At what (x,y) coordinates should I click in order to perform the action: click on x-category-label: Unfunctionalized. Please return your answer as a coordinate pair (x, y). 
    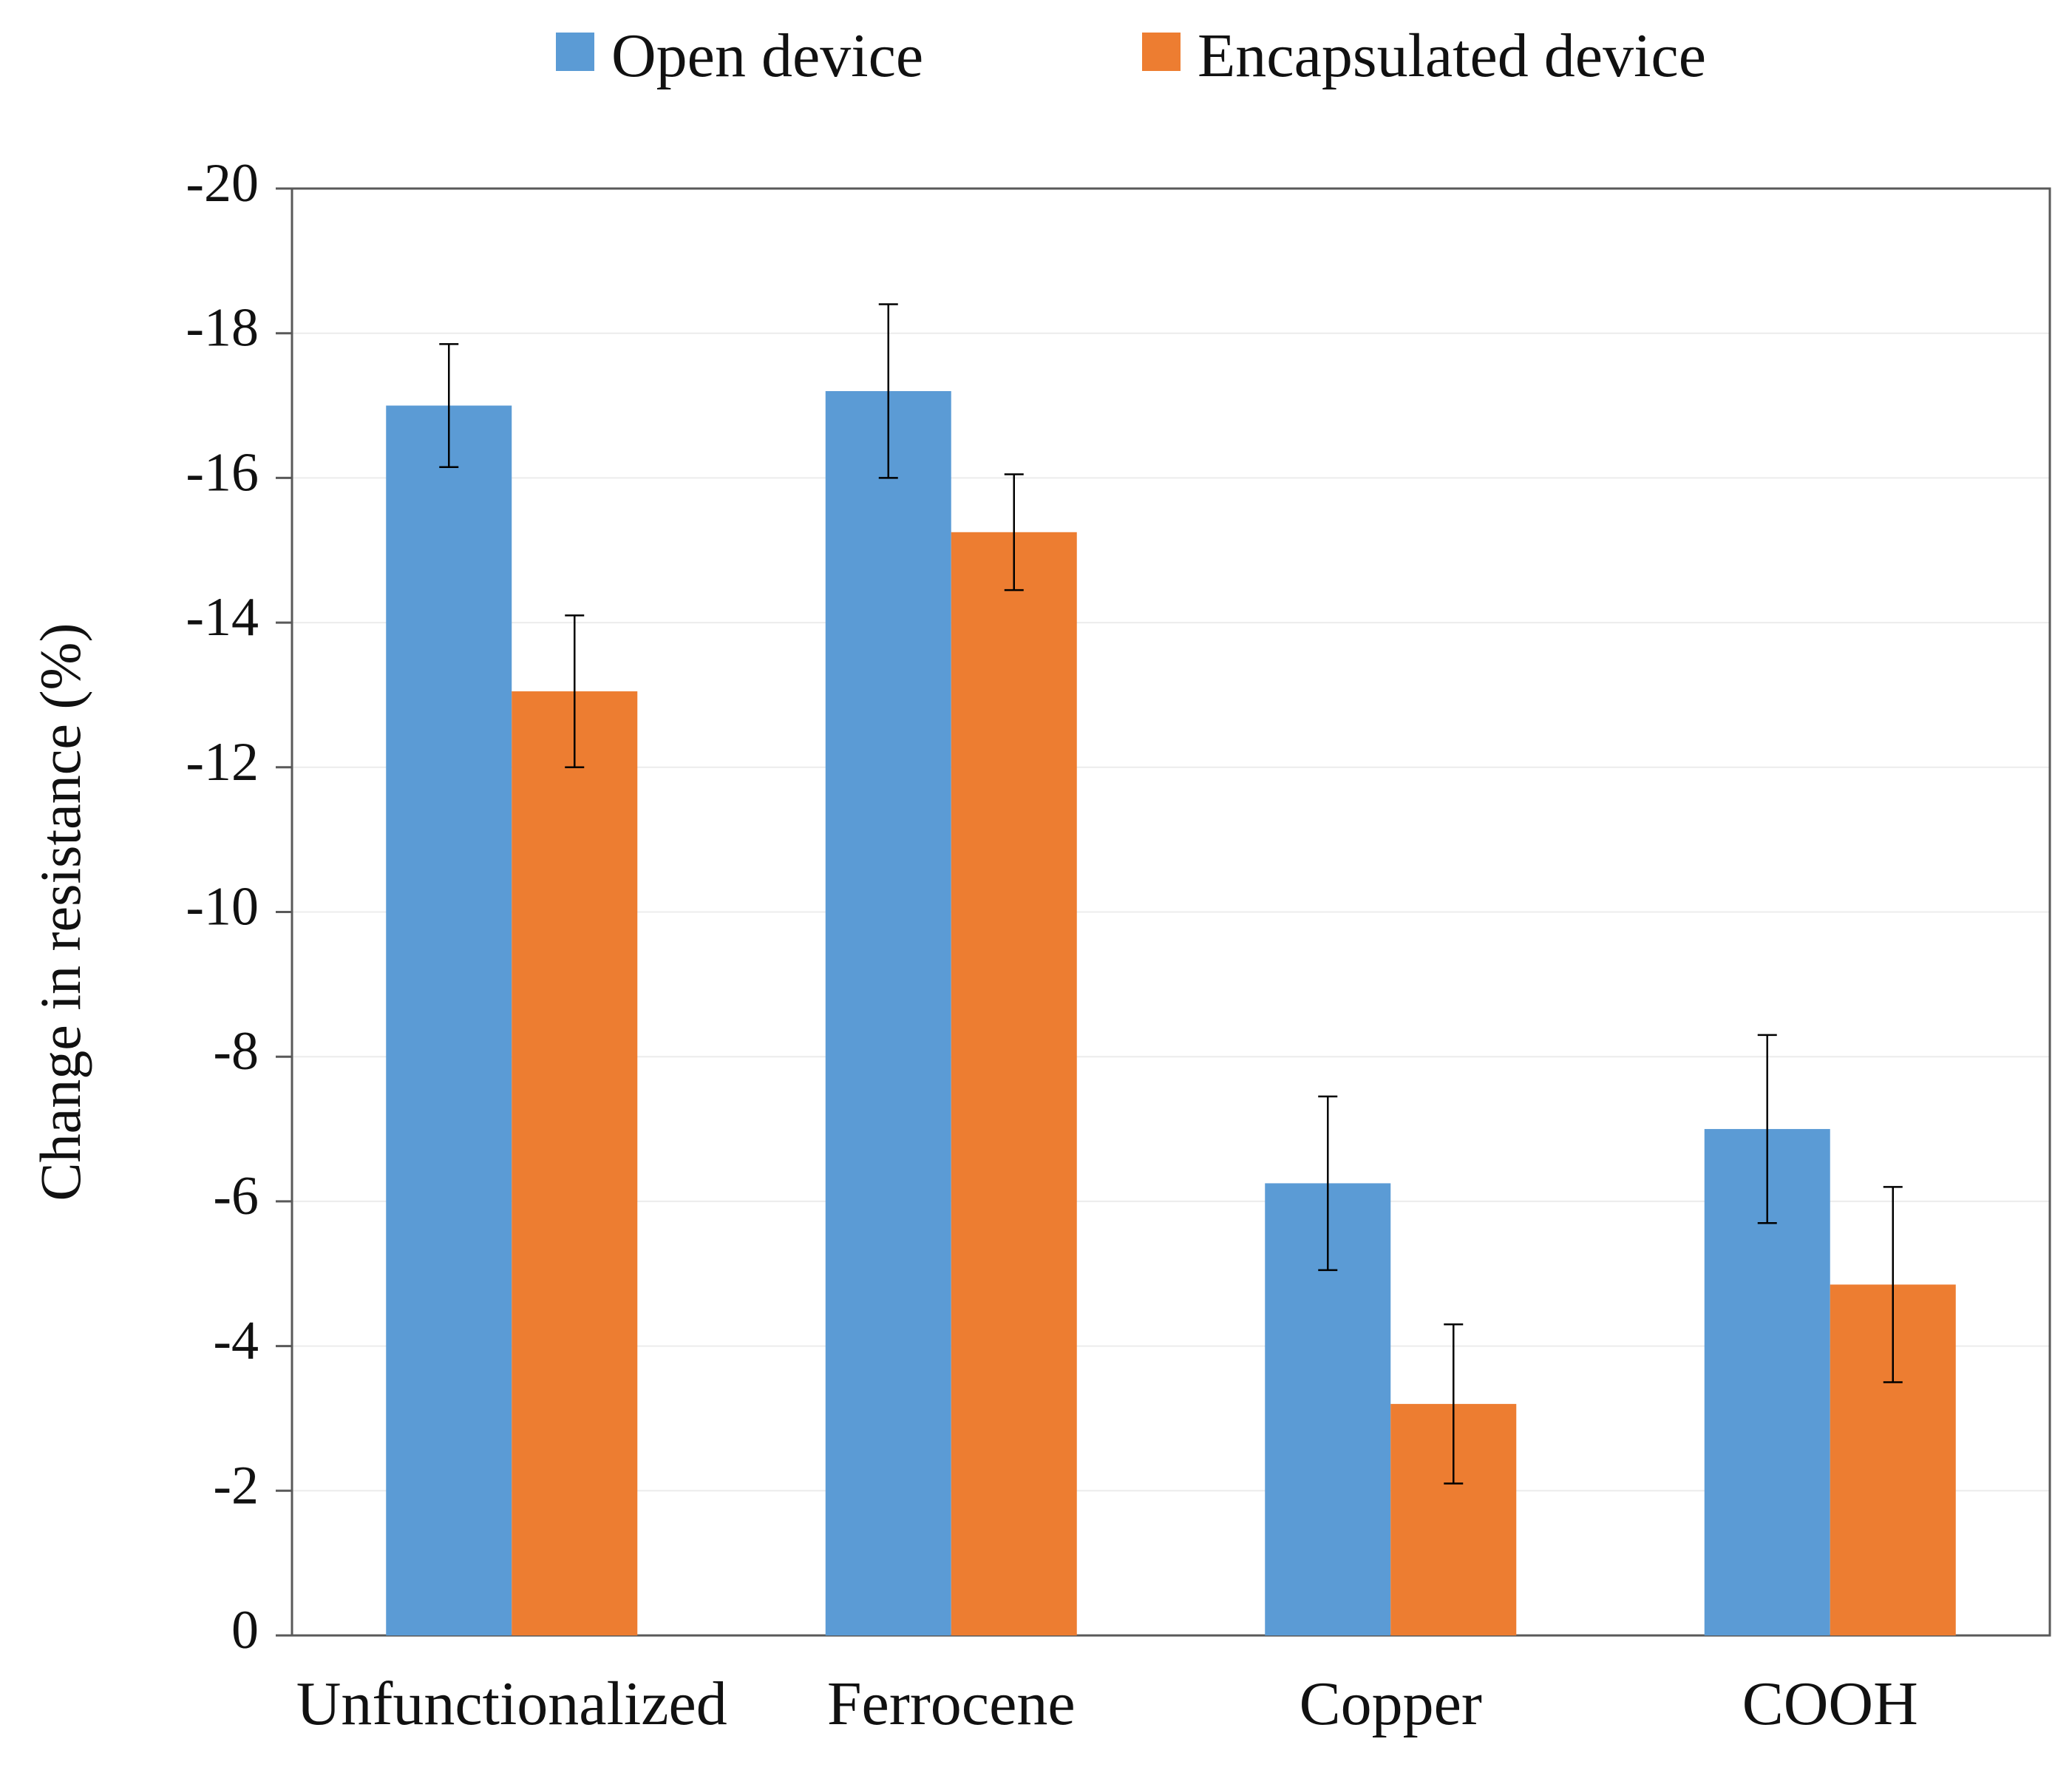
    Looking at the image, I should click on (511, 1703).